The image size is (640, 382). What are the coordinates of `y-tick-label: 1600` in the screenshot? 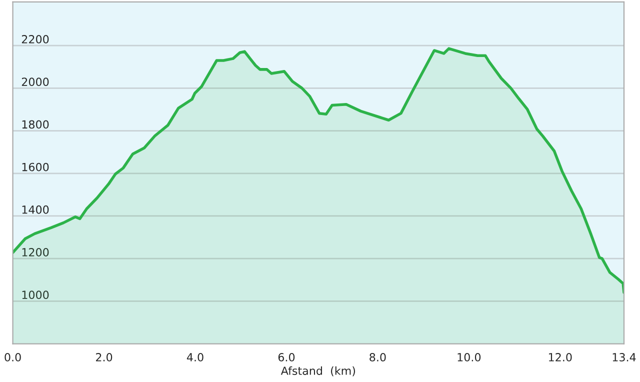 It's located at (35, 167).